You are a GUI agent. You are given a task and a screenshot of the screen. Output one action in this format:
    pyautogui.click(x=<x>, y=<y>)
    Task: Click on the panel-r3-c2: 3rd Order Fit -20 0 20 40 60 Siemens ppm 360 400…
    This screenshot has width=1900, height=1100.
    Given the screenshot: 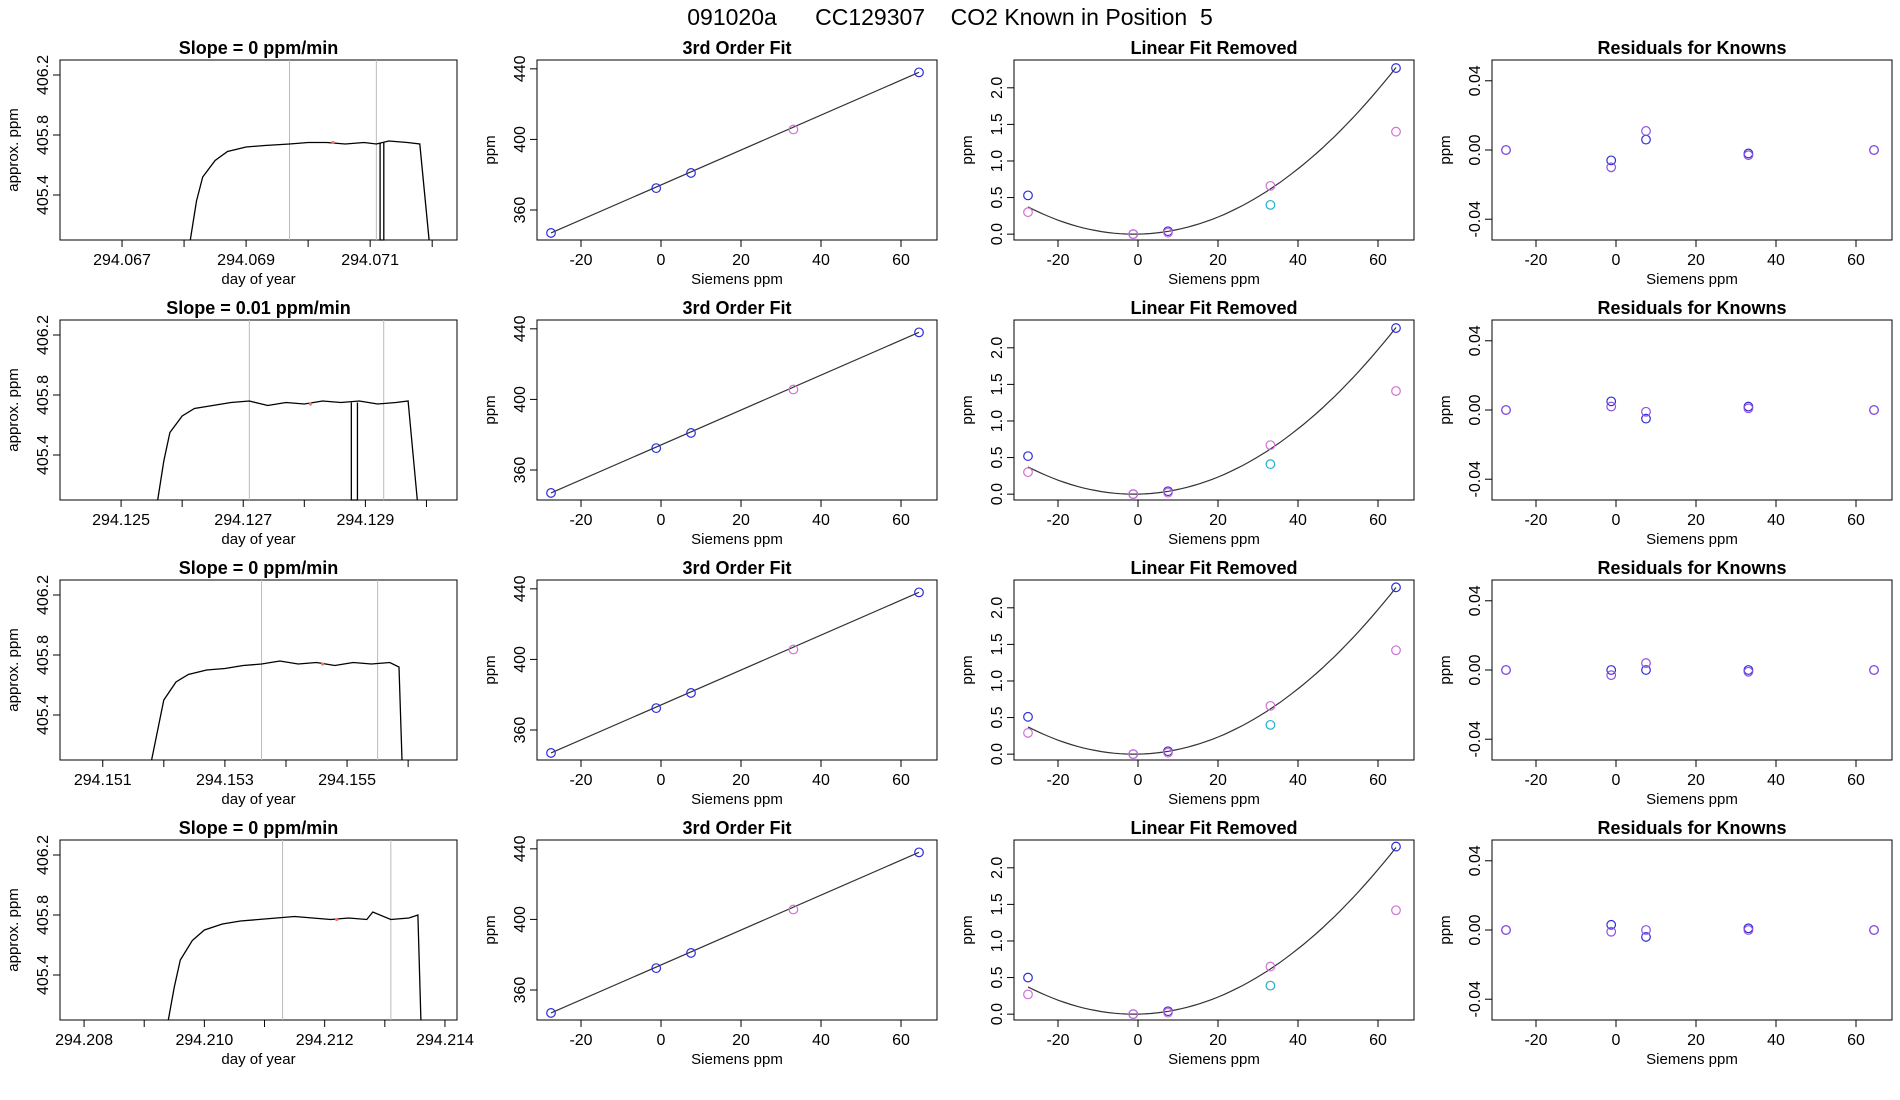 What is the action you would take?
    pyautogui.click(x=710, y=683)
    